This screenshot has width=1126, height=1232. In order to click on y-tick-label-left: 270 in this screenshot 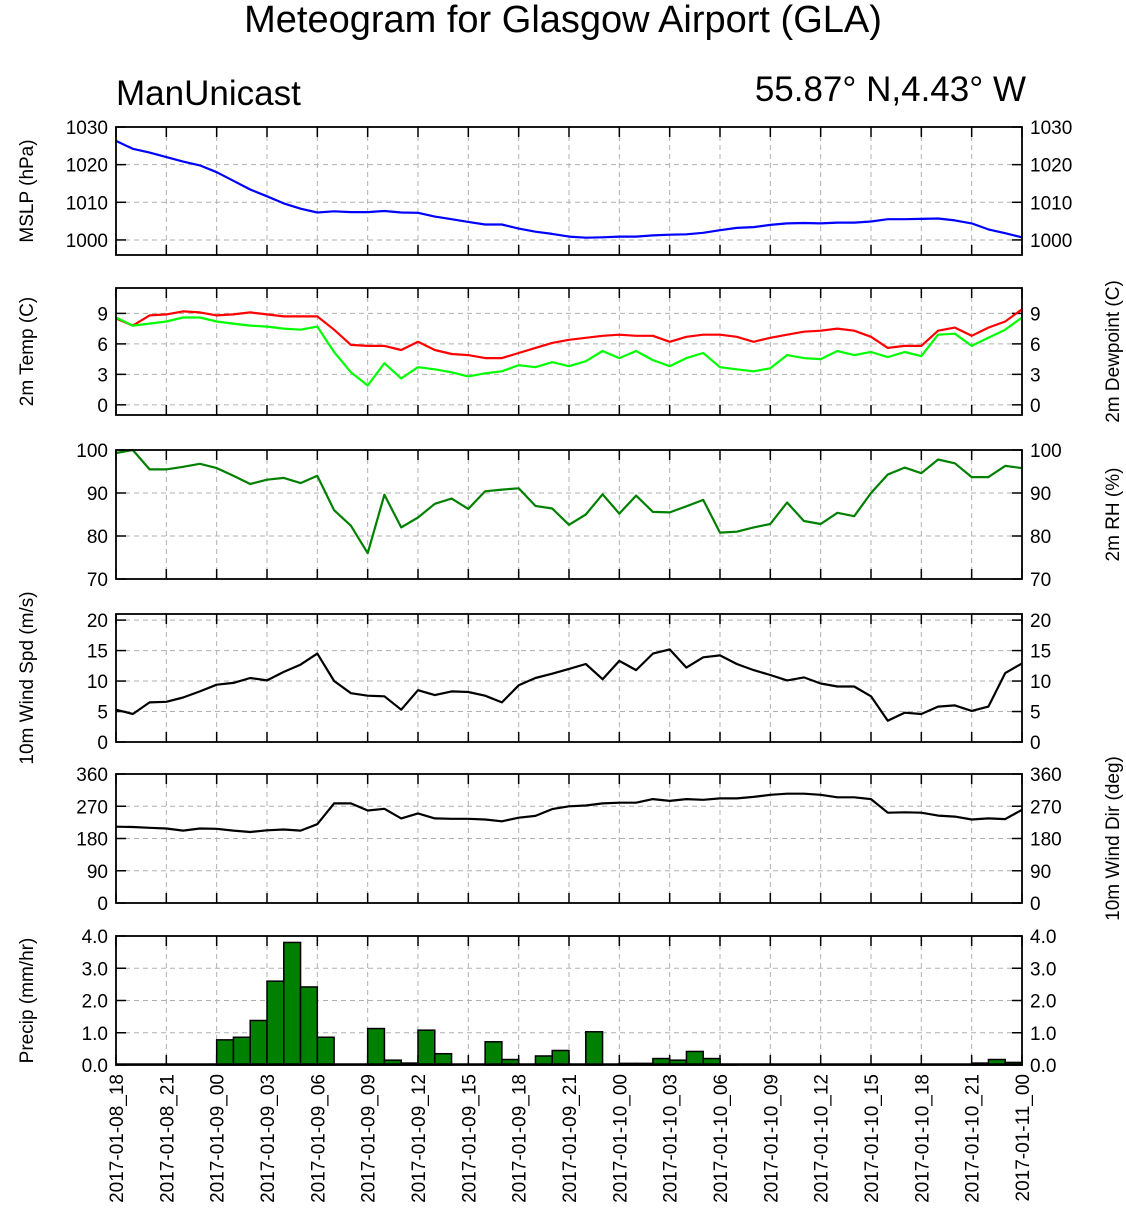, I will do `click(92, 807)`.